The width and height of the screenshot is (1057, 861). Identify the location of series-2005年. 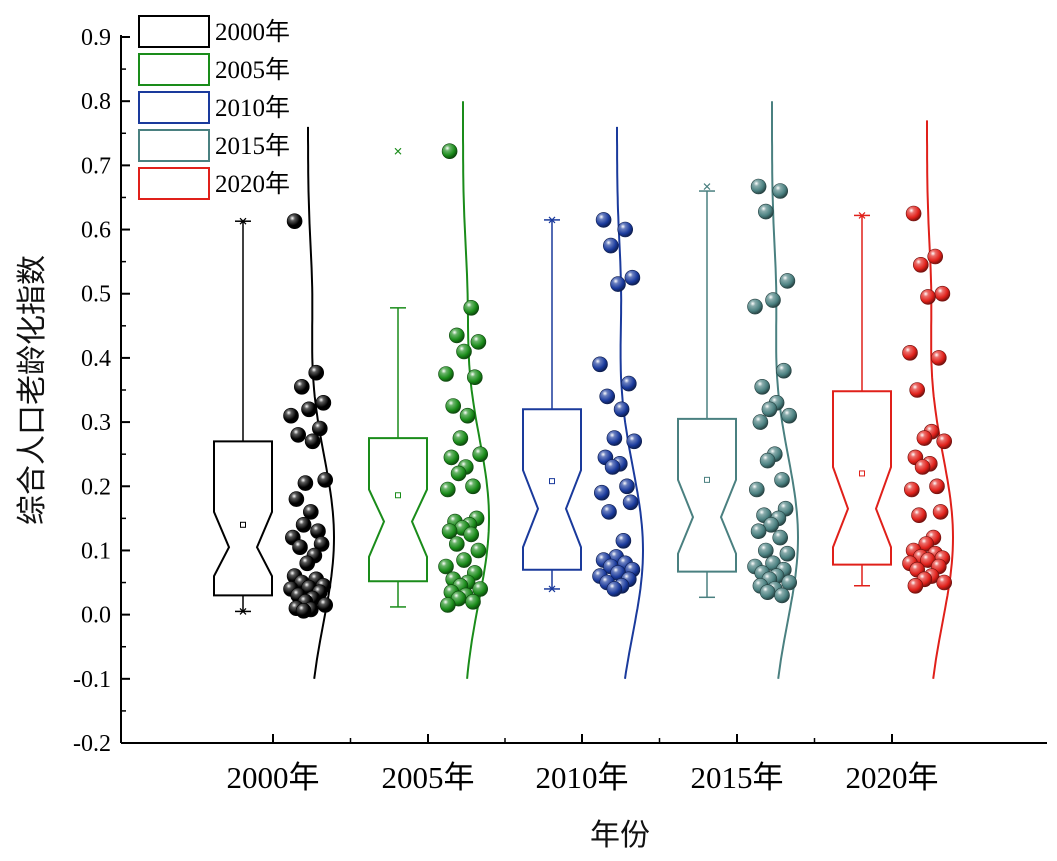
(429, 390).